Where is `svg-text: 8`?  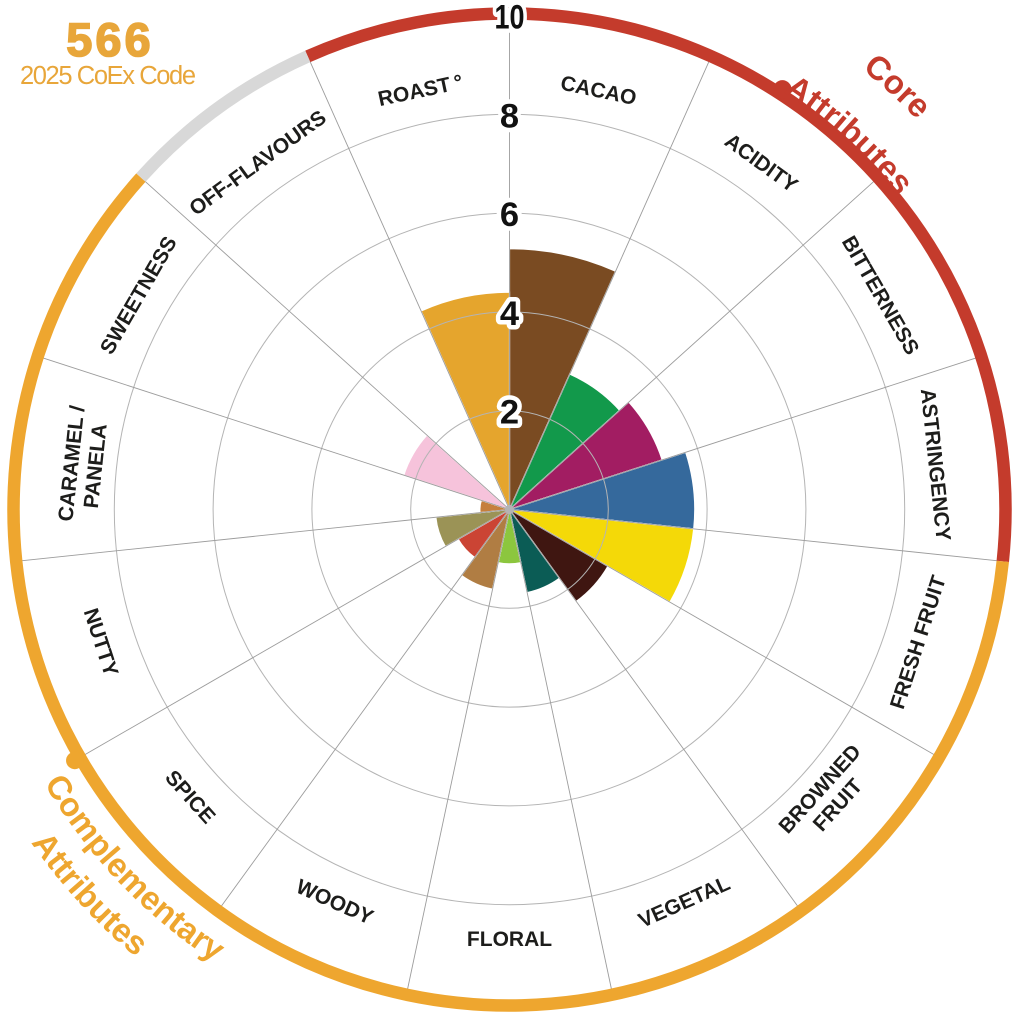 svg-text: 8 is located at coordinates (509, 116).